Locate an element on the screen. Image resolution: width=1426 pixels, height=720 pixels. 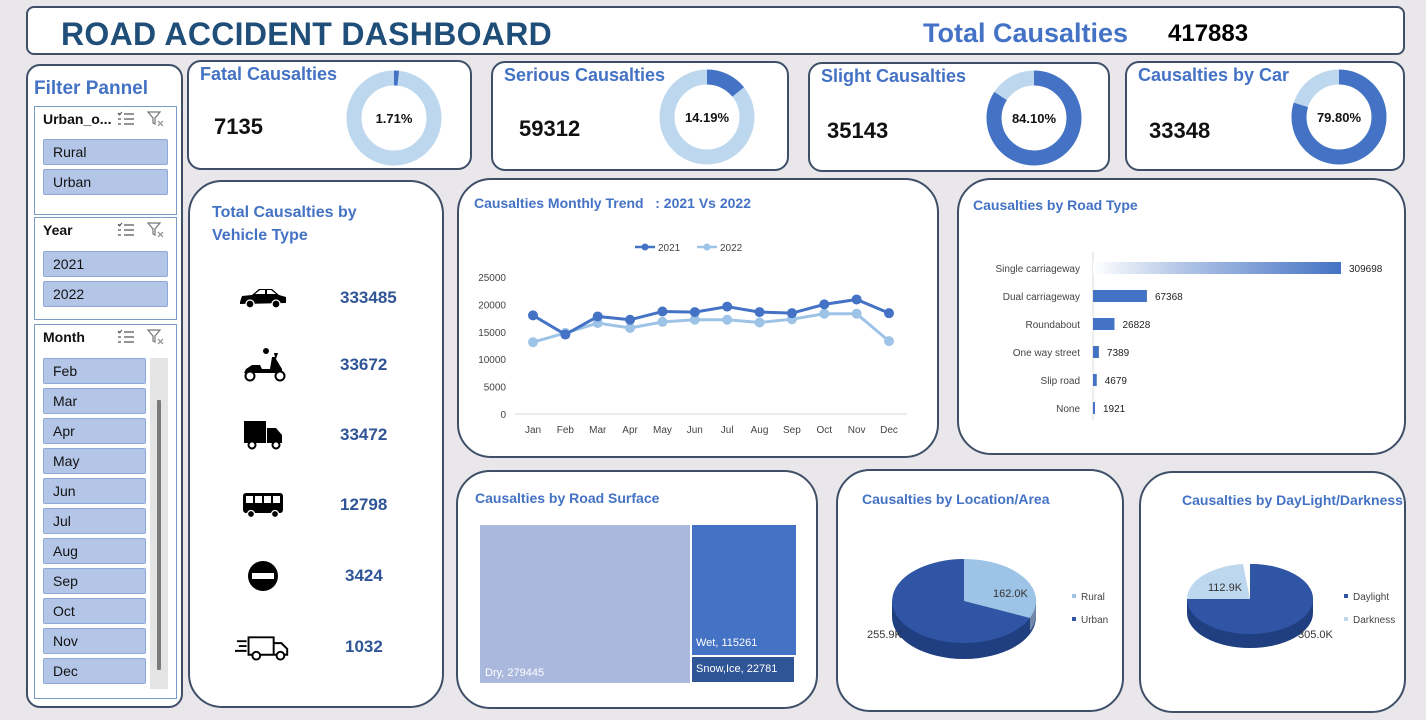
slicer-item-apr: Apr is located at coordinates (94, 431).